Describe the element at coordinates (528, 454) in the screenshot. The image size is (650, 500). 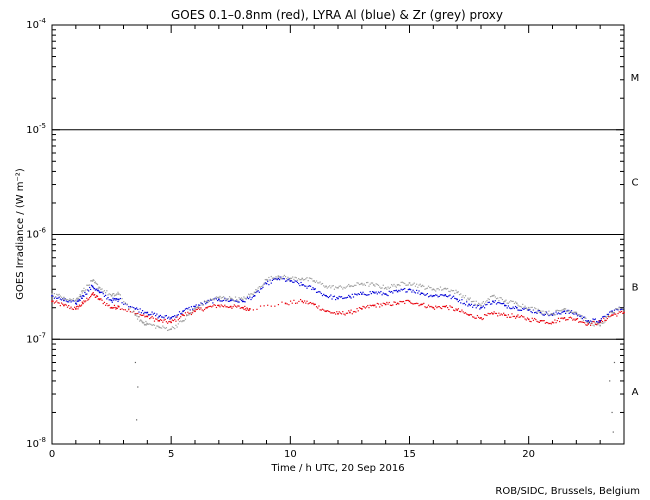
I see `x-tick-label-4: 20` at that location.